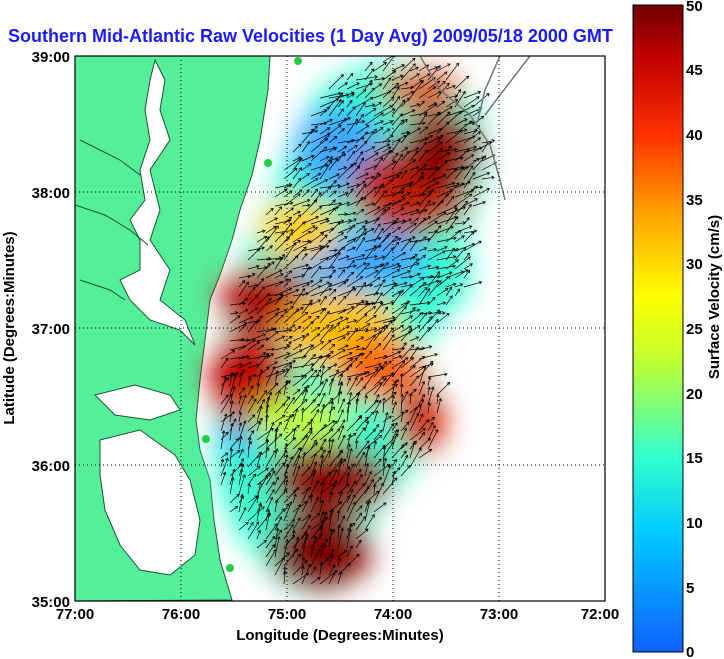 The image size is (724, 659). I want to click on colorbar-tick-label: 5, so click(690, 588).